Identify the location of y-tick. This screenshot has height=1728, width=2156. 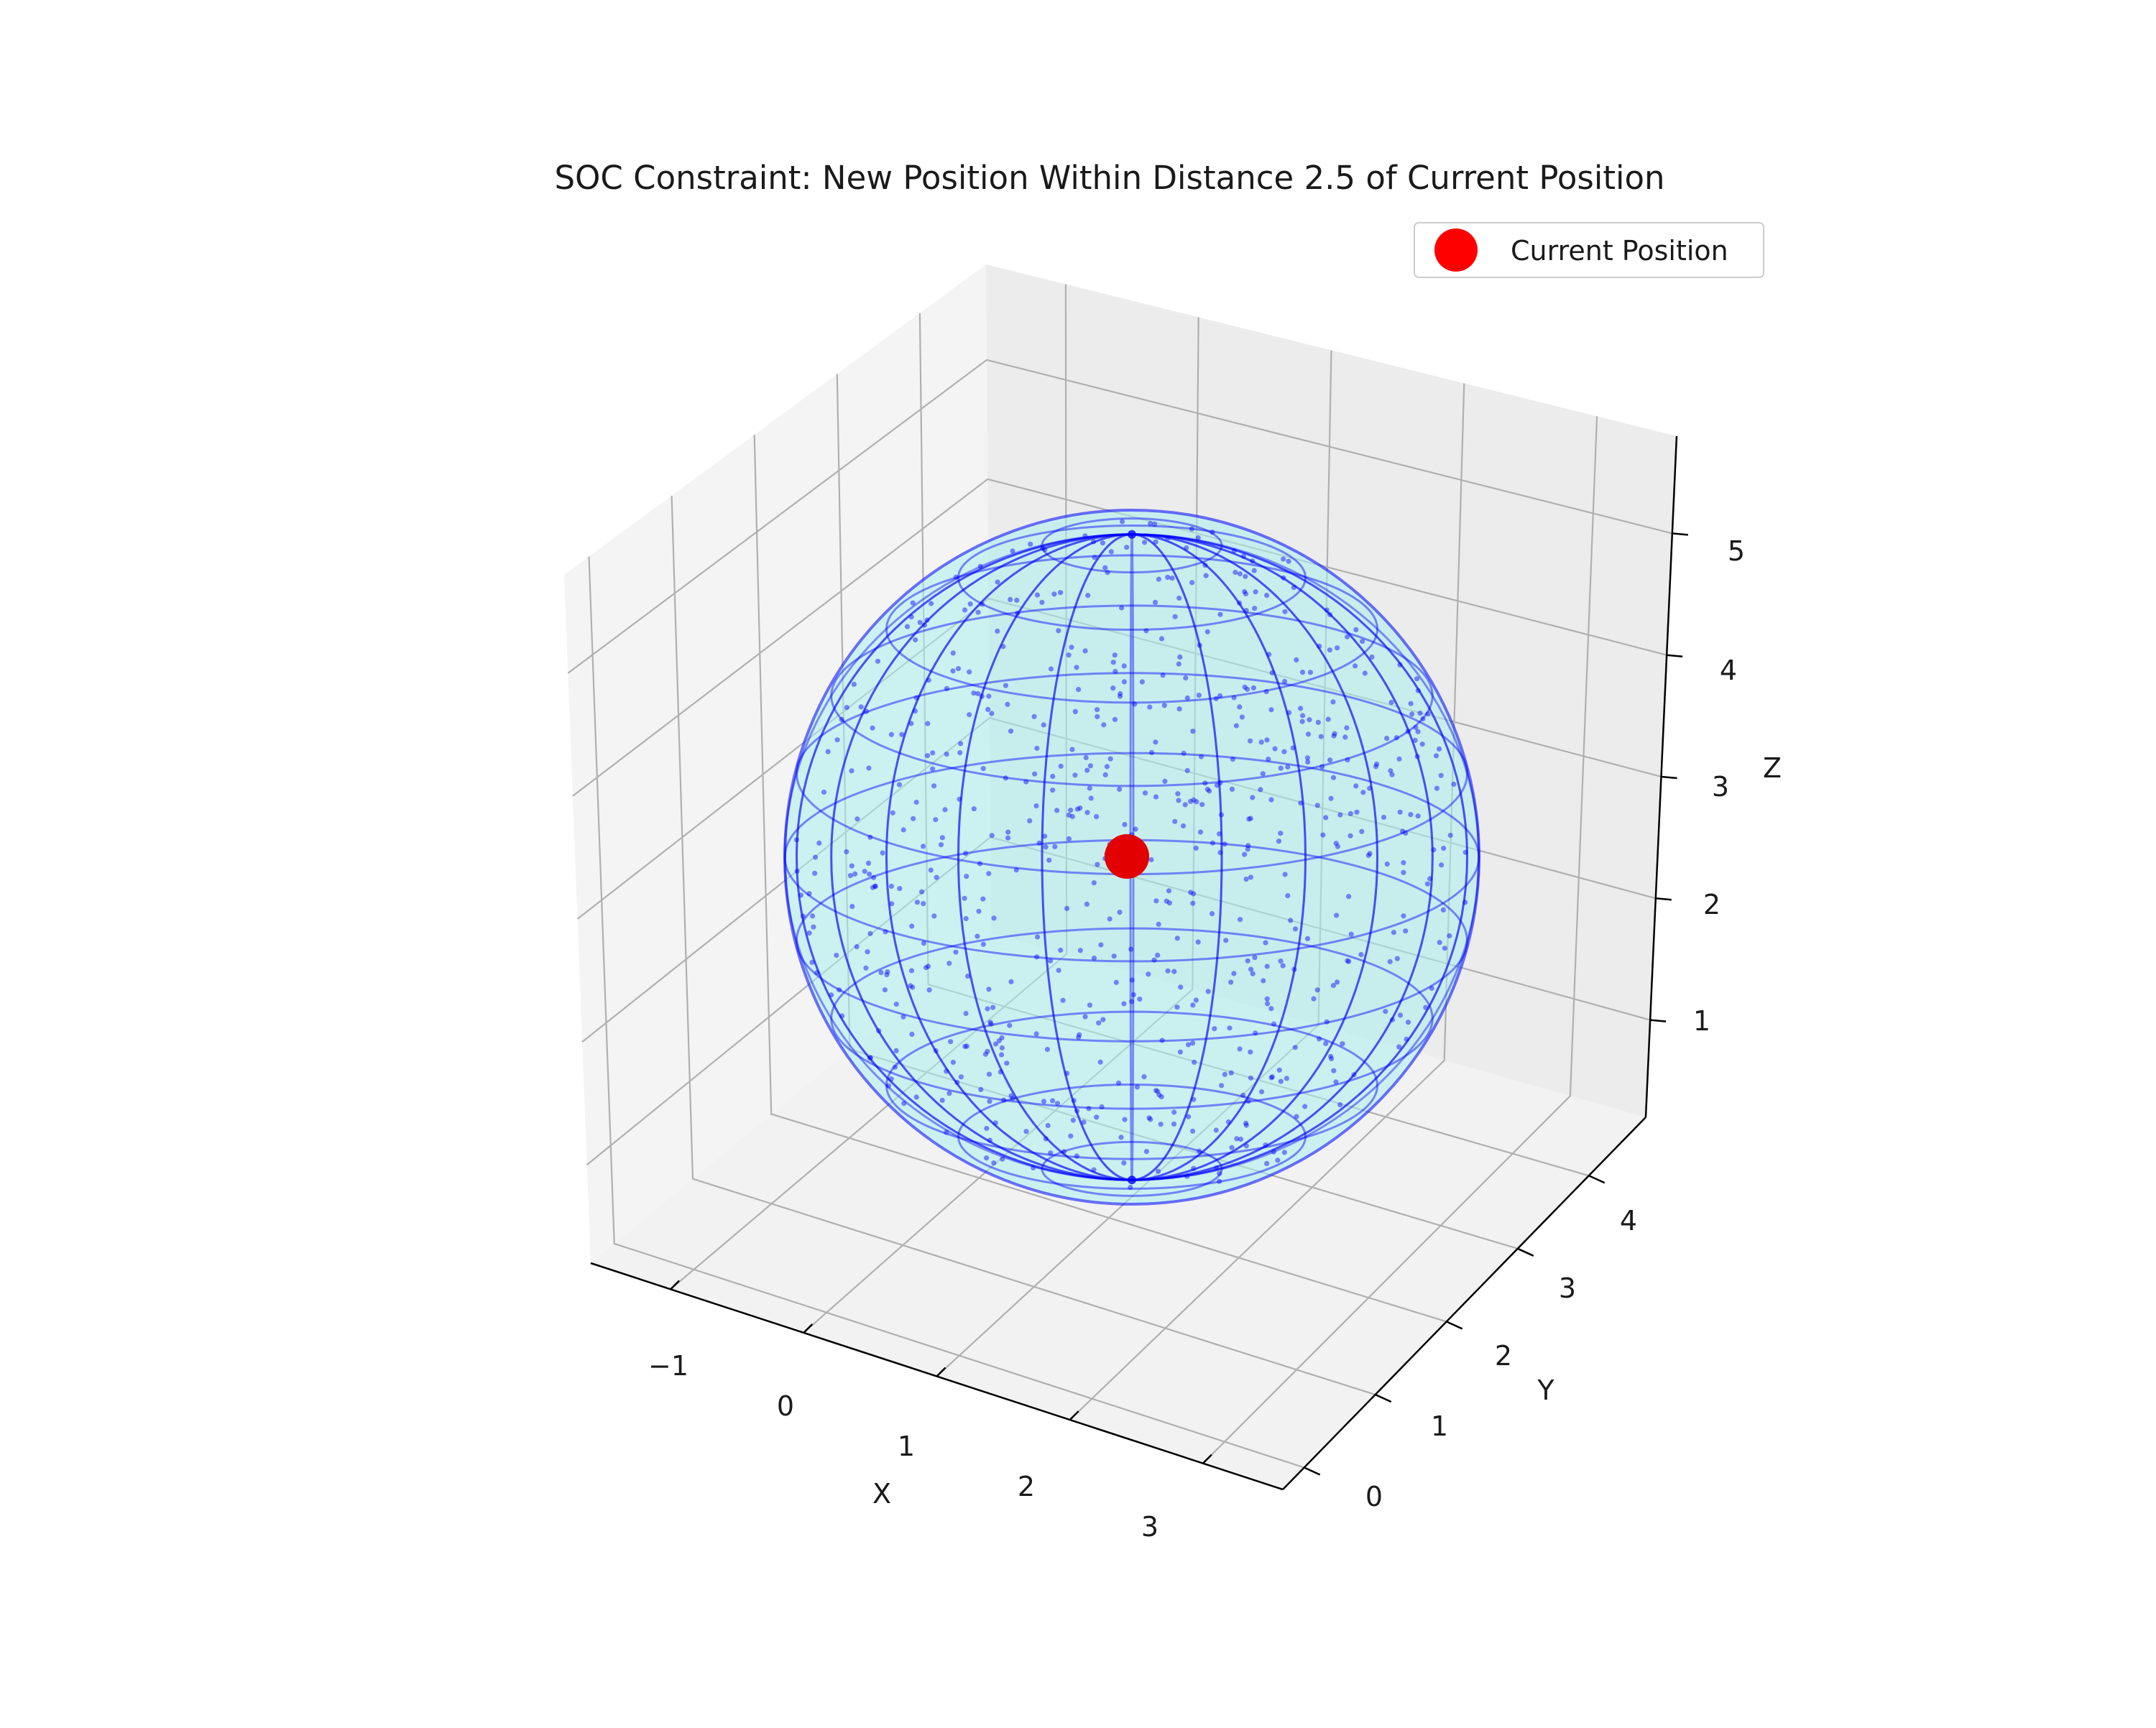
(1312, 1471).